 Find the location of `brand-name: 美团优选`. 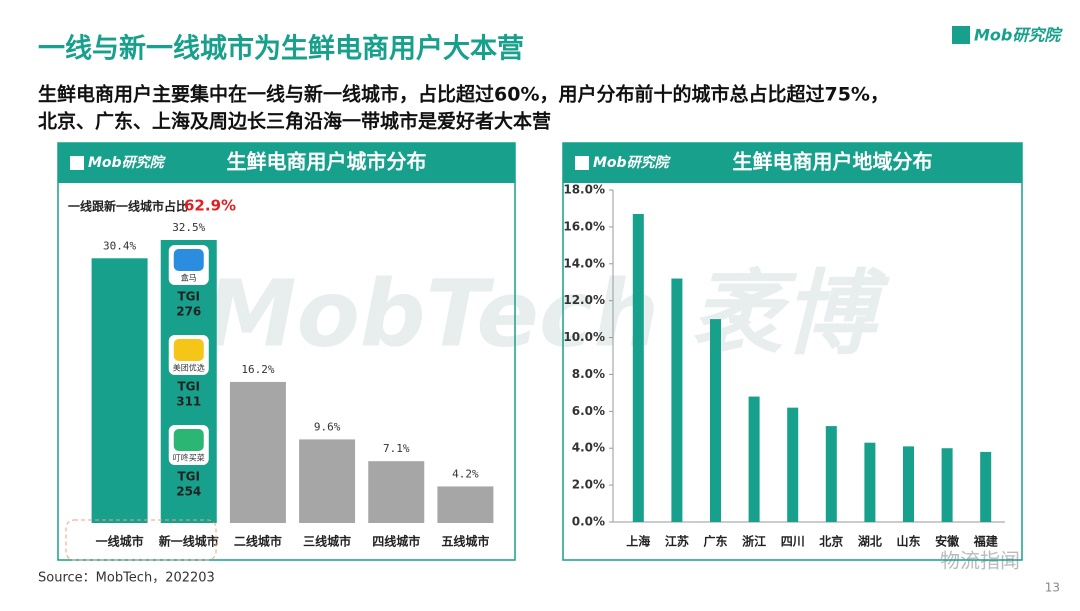

brand-name: 美团优选 is located at coordinates (189, 368).